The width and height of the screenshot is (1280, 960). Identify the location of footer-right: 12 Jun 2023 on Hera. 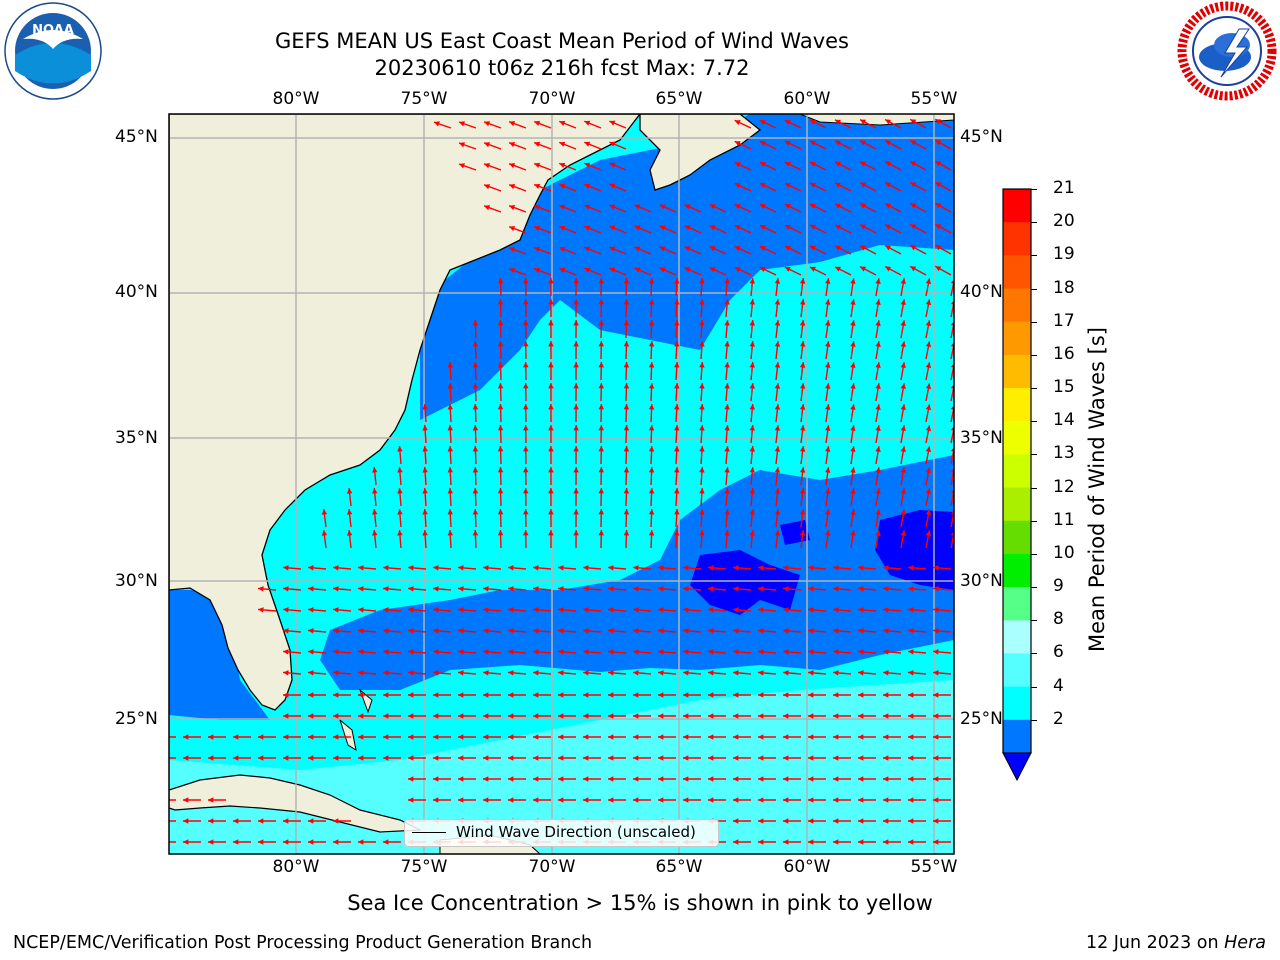
(1176, 943).